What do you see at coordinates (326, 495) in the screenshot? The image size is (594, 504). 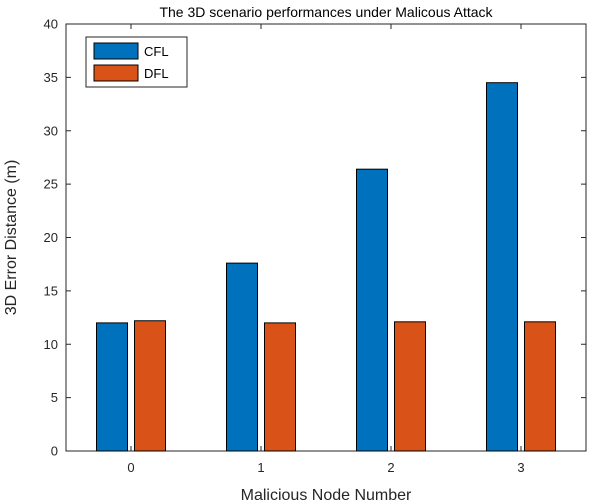 I see `x-axis-label: Malicious Node Number` at bounding box center [326, 495].